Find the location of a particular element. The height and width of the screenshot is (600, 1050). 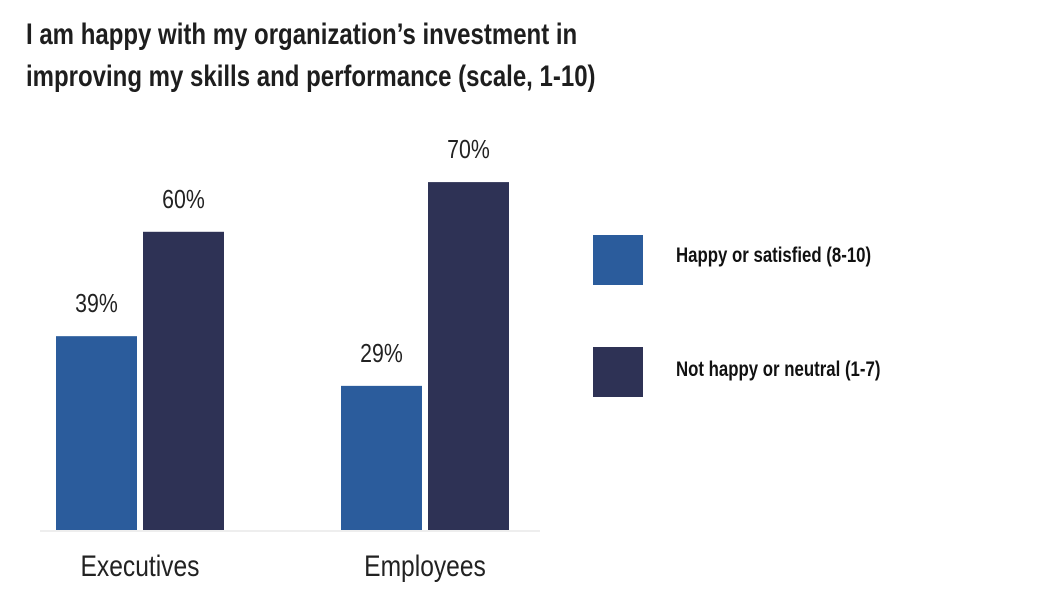

legend-swatch-happy is located at coordinates (618, 260).